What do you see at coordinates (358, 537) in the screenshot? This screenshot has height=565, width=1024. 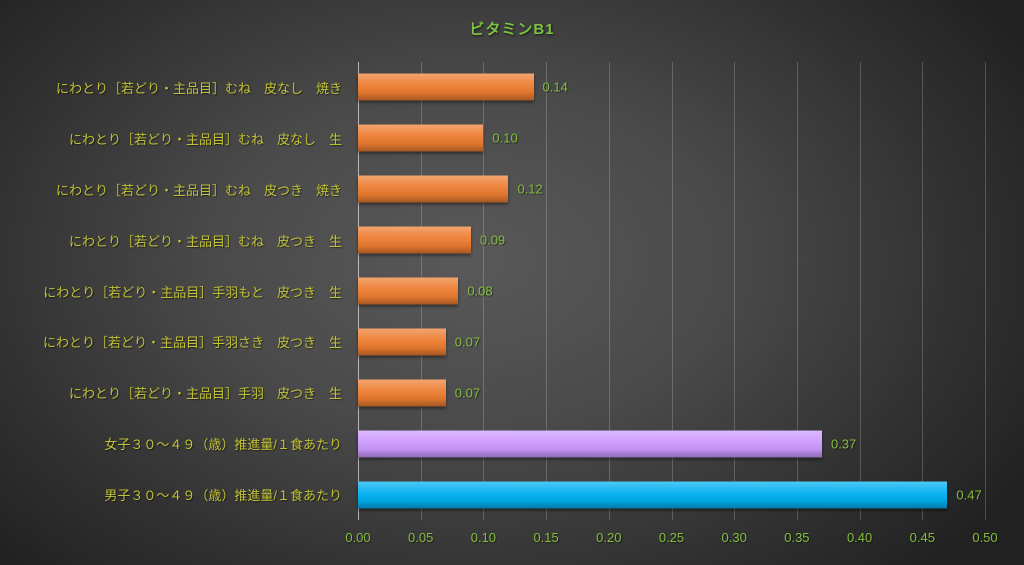 I see `x-tick-label: 0.00` at bounding box center [358, 537].